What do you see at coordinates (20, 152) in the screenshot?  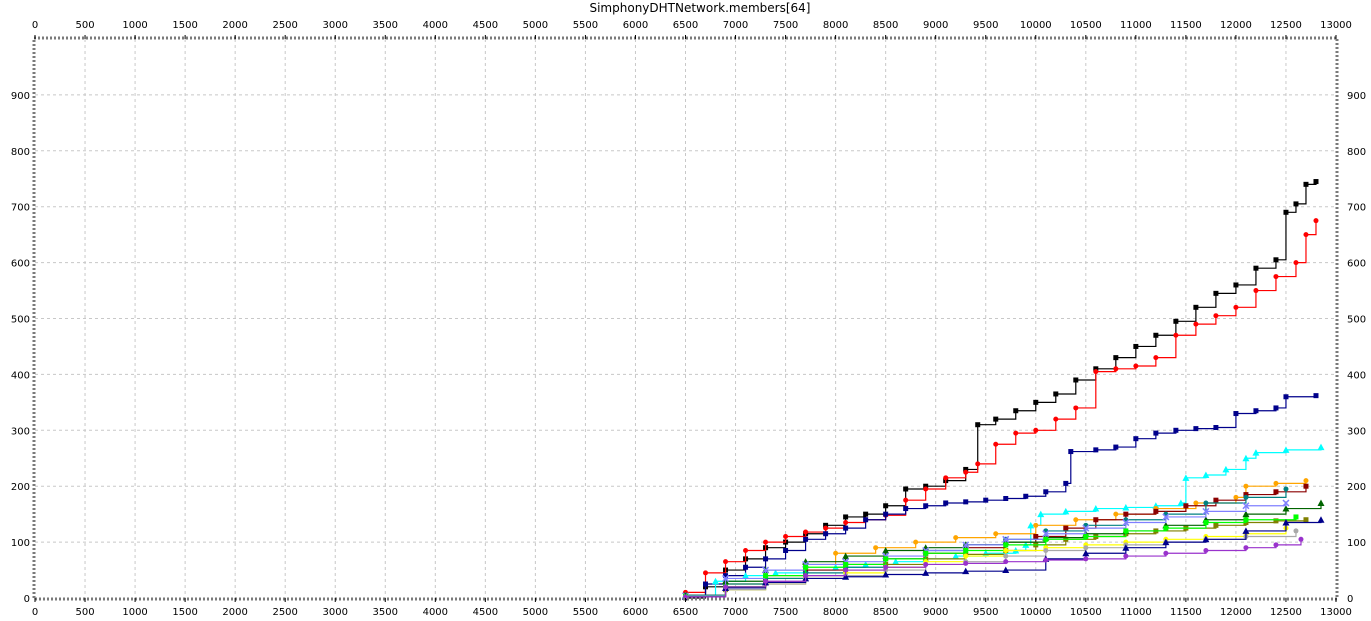 I see `y-tick-label-left: 800` at bounding box center [20, 152].